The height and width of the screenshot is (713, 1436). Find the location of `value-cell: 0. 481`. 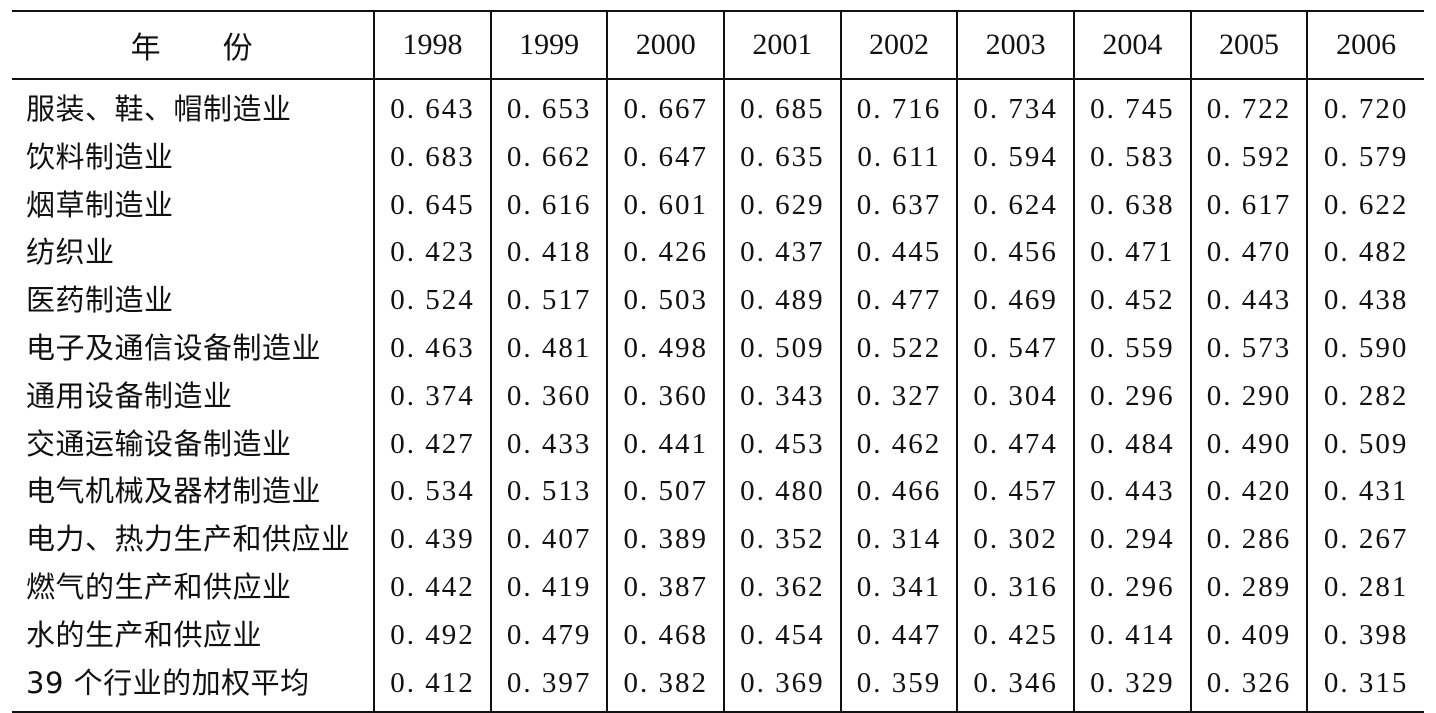

value-cell: 0. 481 is located at coordinates (548, 348).